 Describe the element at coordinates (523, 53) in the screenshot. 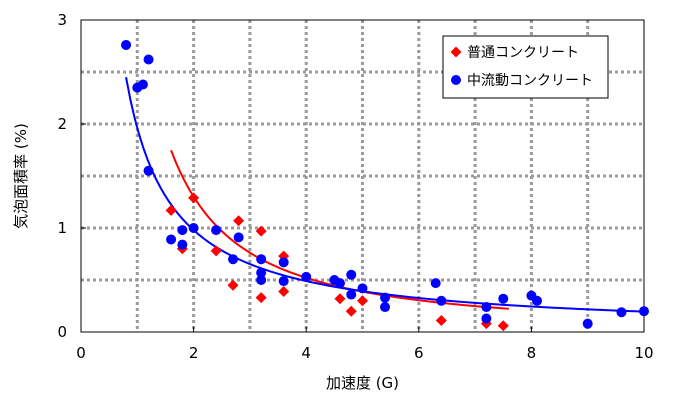

I see `legend-label-ordinary-concrete: 普通コンクリート` at that location.